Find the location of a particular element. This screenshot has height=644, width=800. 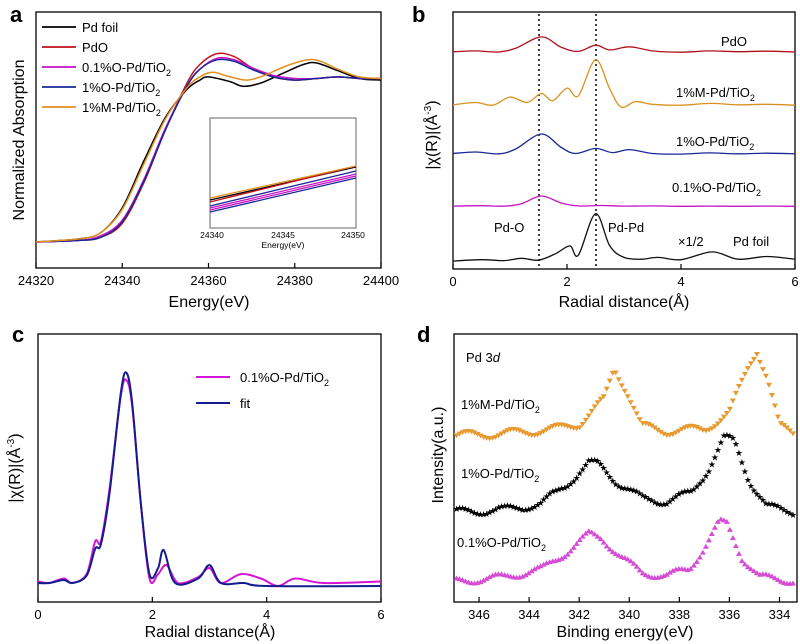

inset-line-pdo is located at coordinates (283, 184).